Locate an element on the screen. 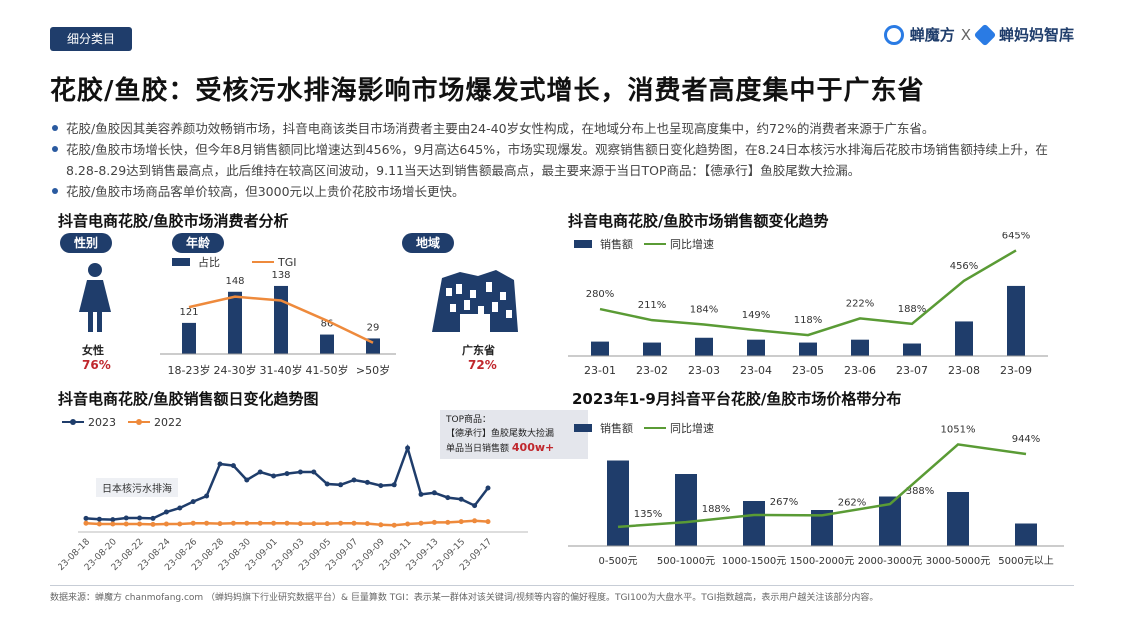 The image size is (1122, 629). price-tick-label: 0-500元 is located at coordinates (617, 561).